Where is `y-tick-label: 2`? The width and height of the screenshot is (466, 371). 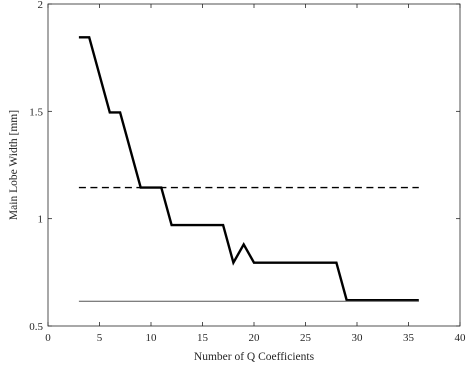
y-tick-label: 2 is located at coordinates (41, 5).